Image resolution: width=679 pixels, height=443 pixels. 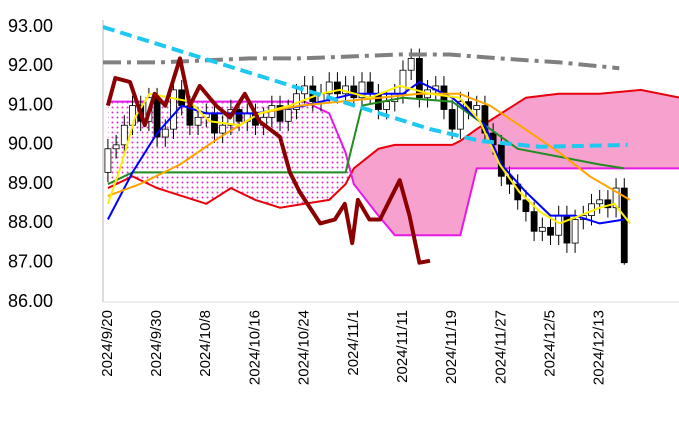 What do you see at coordinates (30, 183) in the screenshot?
I see `y-tick-label: 89.00` at bounding box center [30, 183].